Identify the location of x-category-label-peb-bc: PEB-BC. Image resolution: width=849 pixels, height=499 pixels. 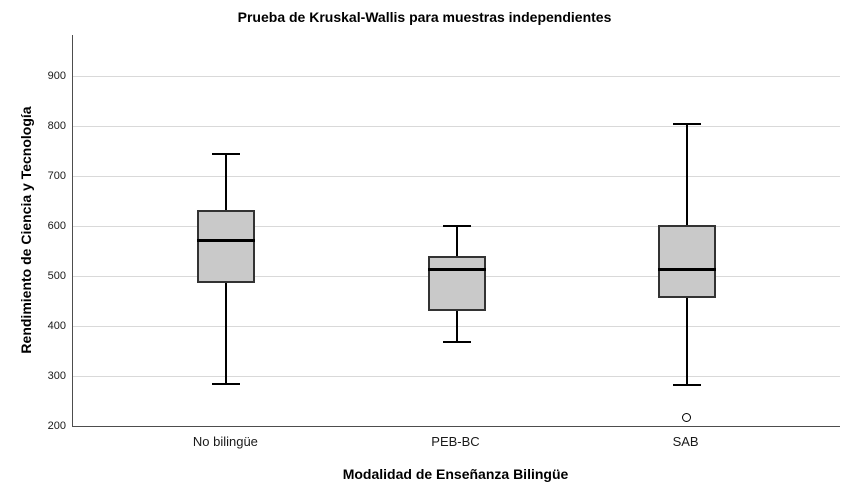
(455, 441).